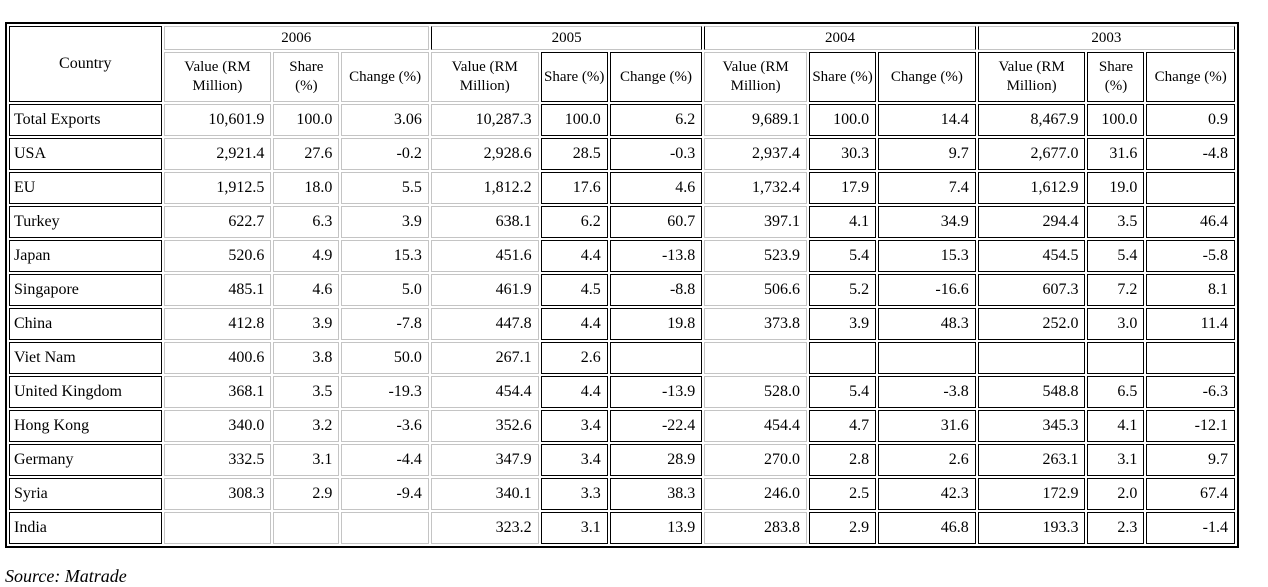 This screenshot has height=587, width=1268. I want to click on value-cell: 17.9, so click(842, 188).